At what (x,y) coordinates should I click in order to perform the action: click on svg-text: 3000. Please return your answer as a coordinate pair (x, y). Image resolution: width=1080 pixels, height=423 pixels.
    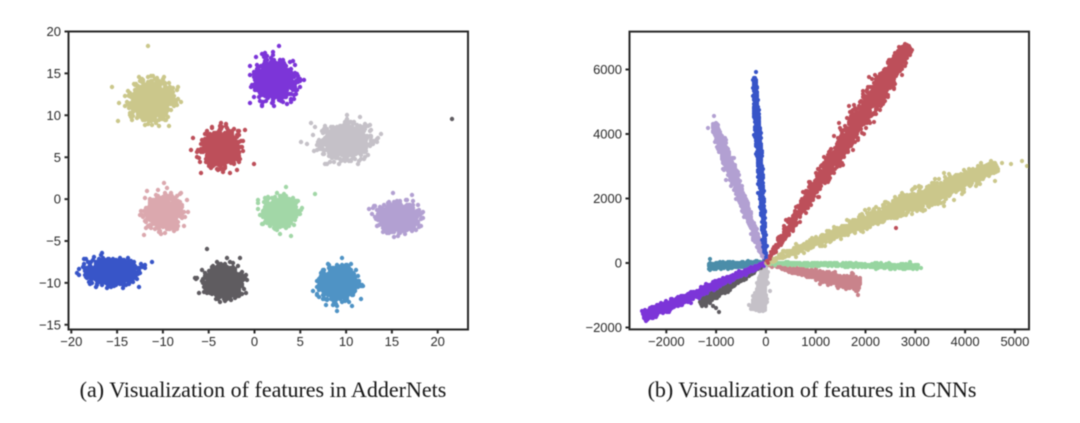
    Looking at the image, I should click on (915, 341).